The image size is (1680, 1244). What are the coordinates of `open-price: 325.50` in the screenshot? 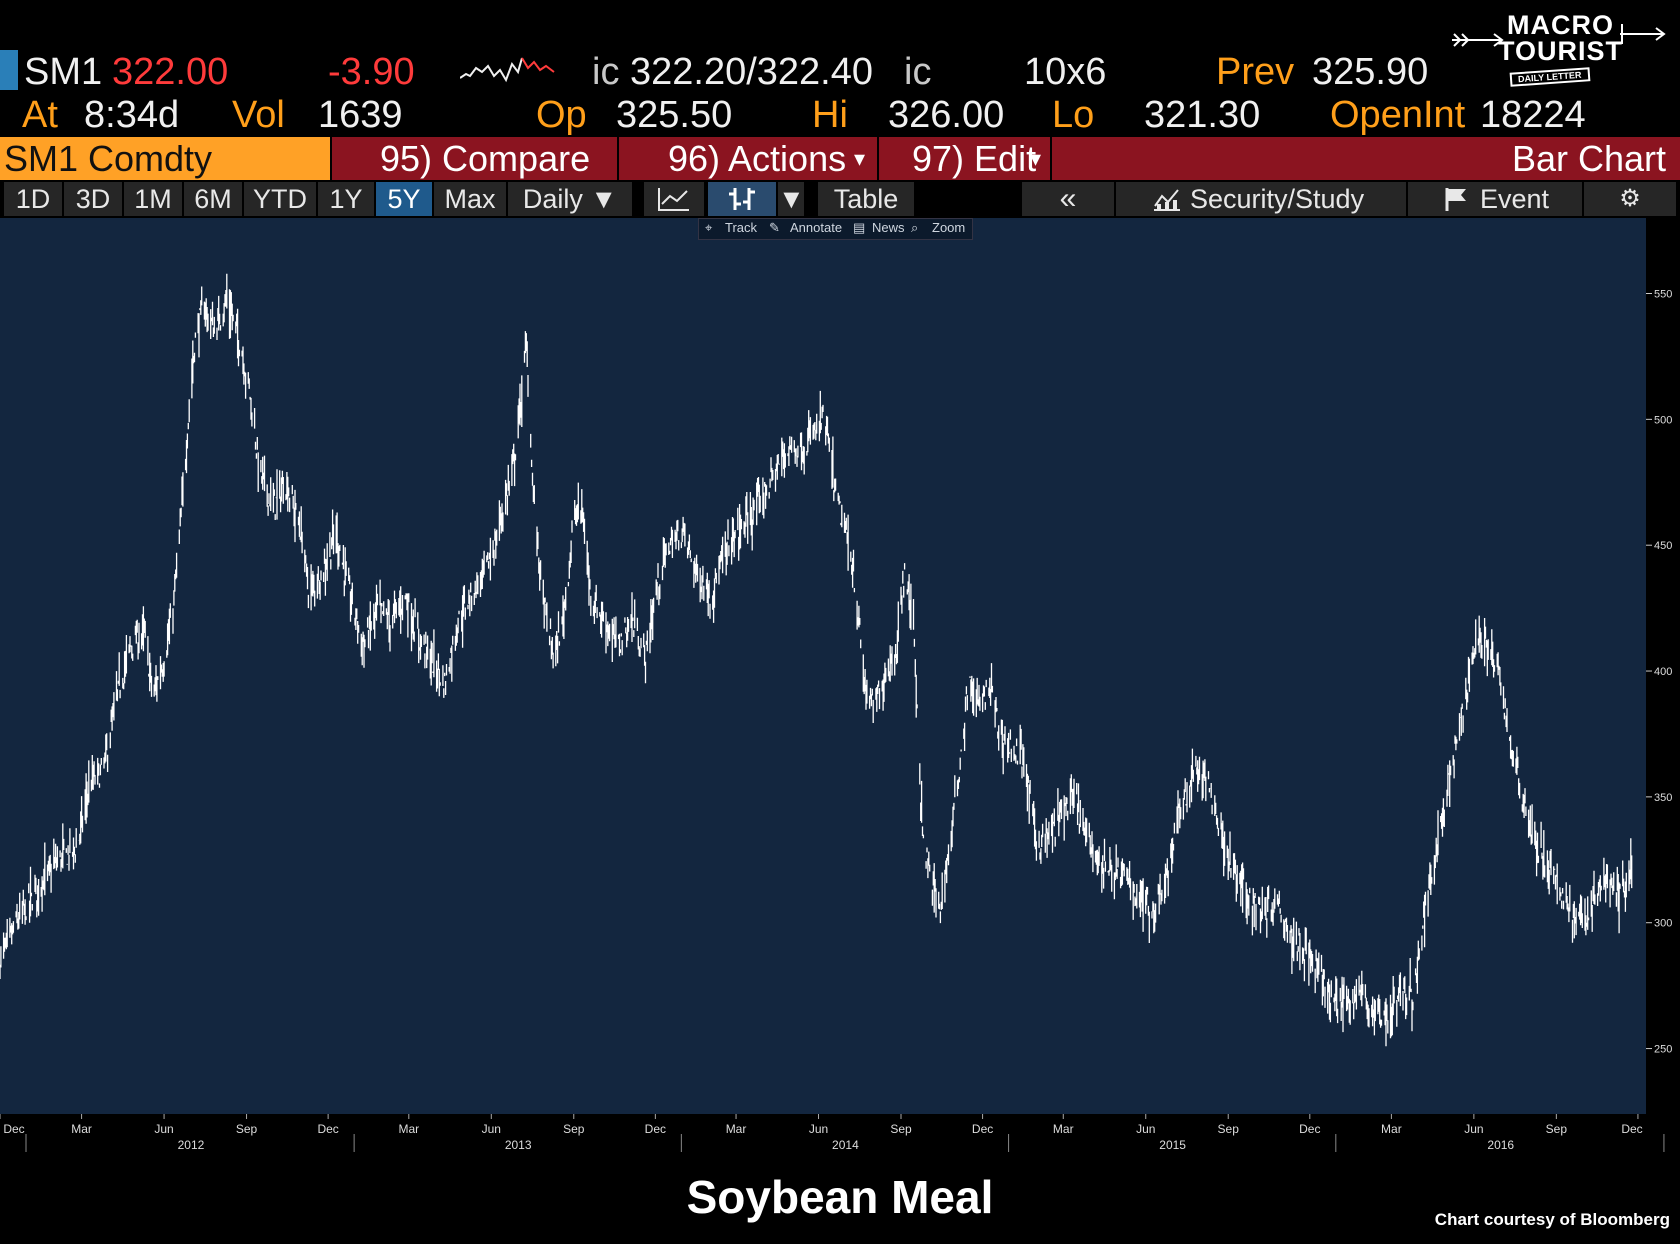 It's located at (674, 115).